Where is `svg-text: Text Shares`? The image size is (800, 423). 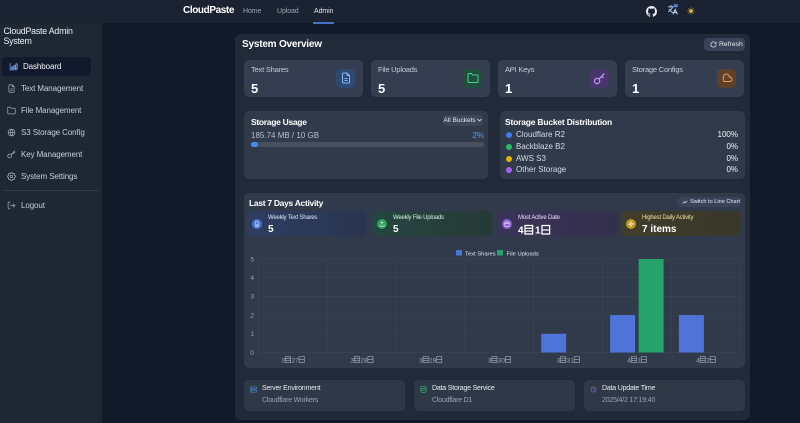 svg-text: Text Shares is located at coordinates (480, 255).